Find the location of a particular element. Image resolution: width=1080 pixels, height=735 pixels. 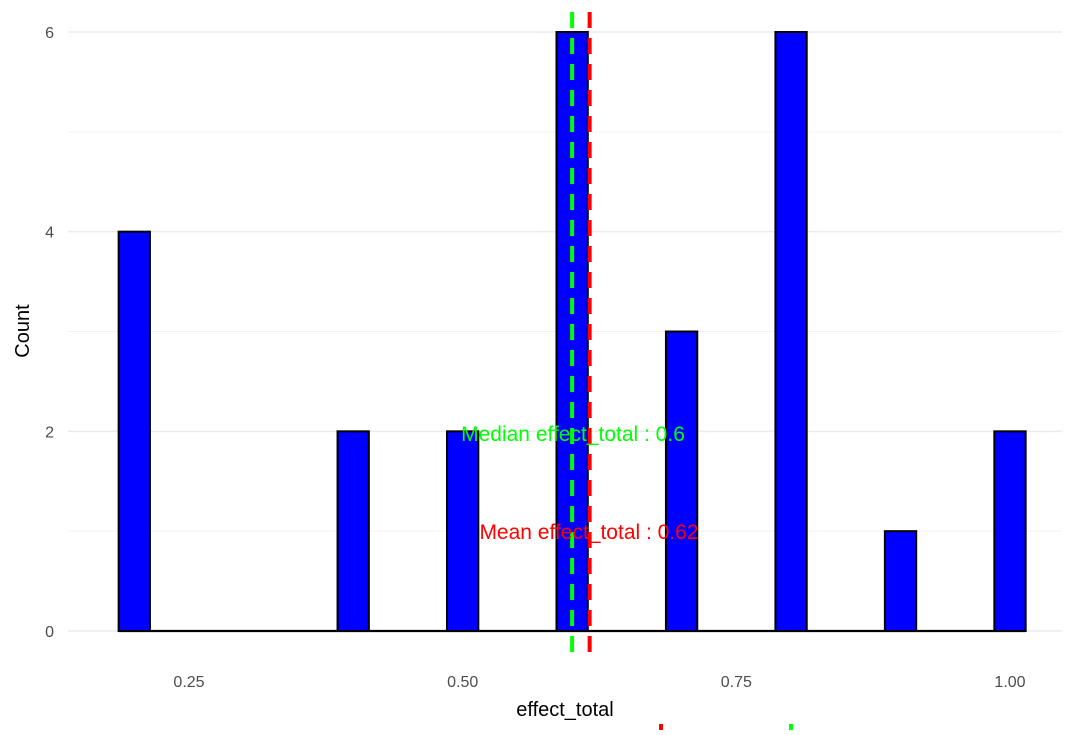

y-axis-title: Count is located at coordinates (23, 331).